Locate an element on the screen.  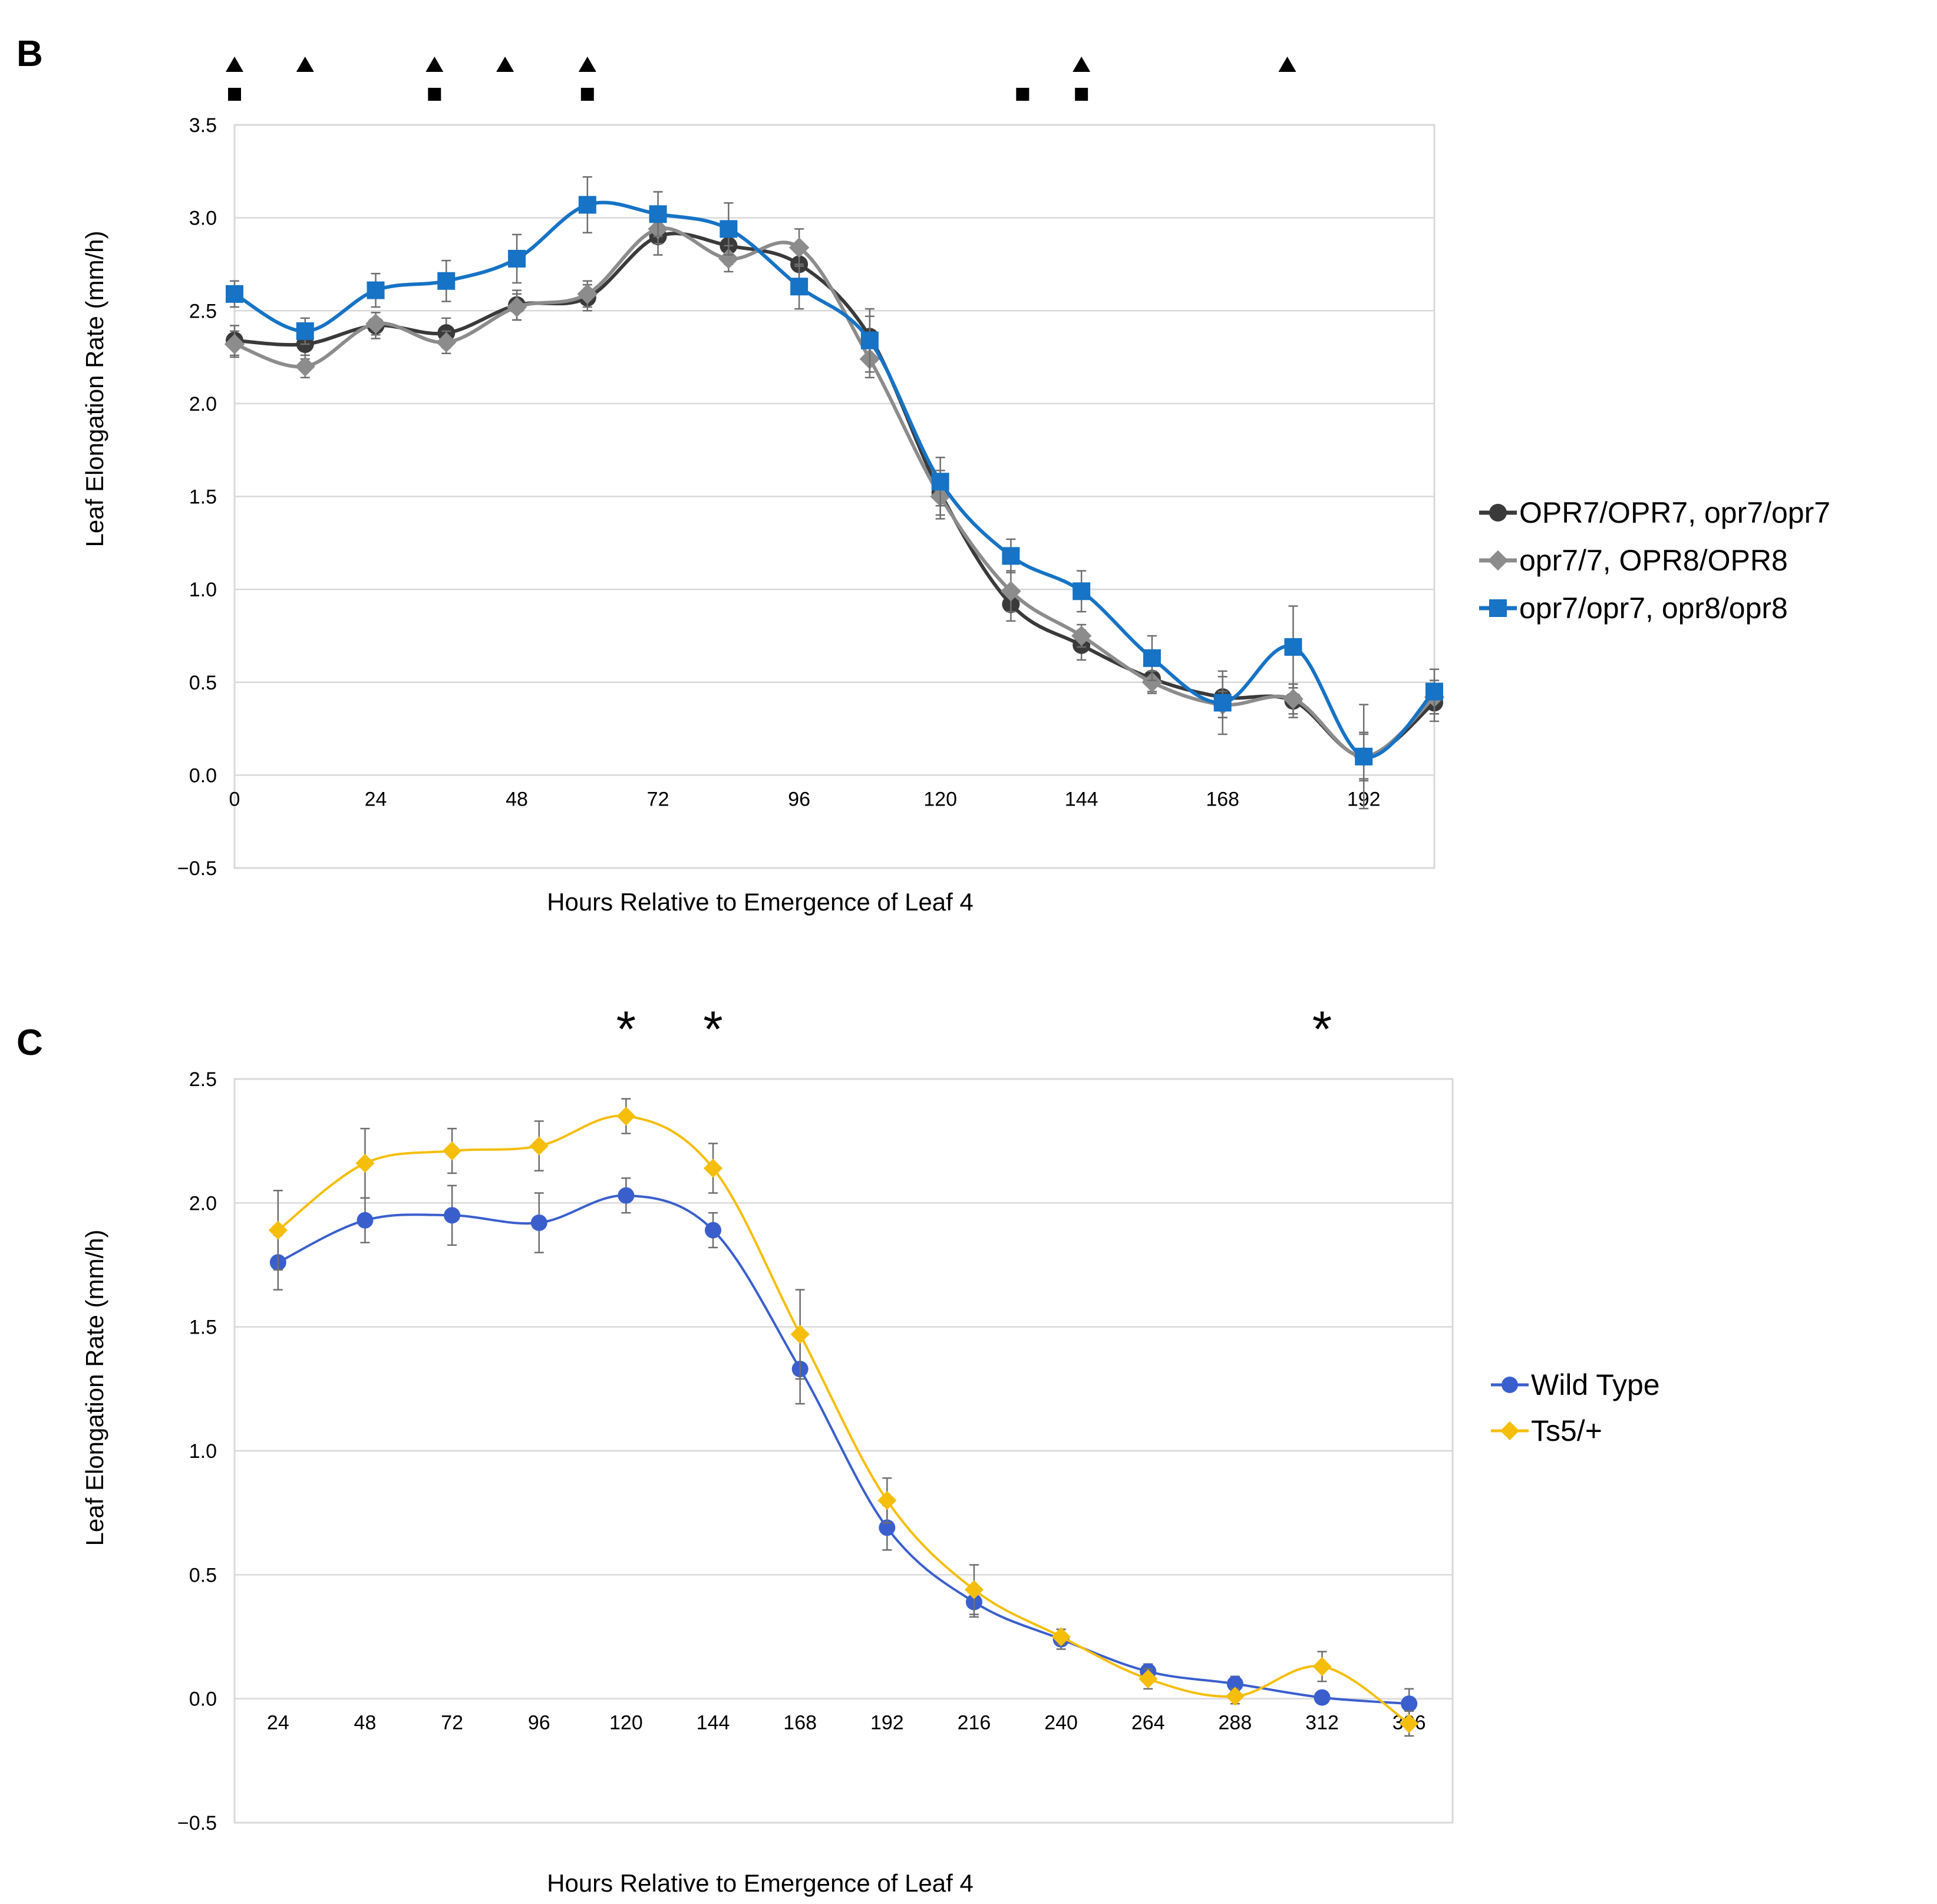
legend-item-1: OPR7/OPR7, opr7/opr7 is located at coordinates (1654, 512).